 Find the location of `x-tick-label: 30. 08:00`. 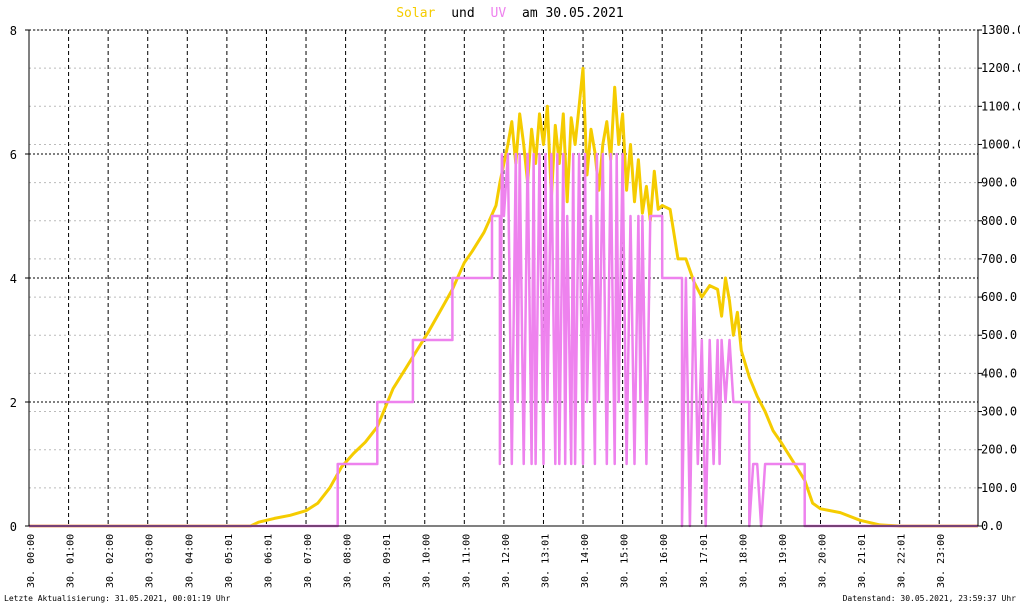

x-tick-label: 30. 08:00 is located at coordinates (348, 561).